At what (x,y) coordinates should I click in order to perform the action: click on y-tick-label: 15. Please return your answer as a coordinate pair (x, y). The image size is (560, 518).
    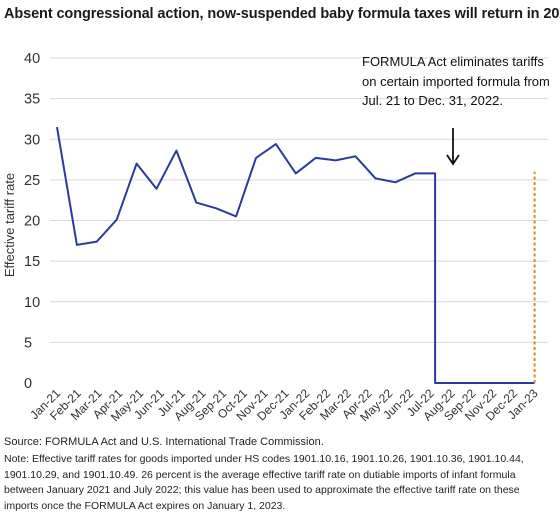
    Looking at the image, I should click on (32, 262).